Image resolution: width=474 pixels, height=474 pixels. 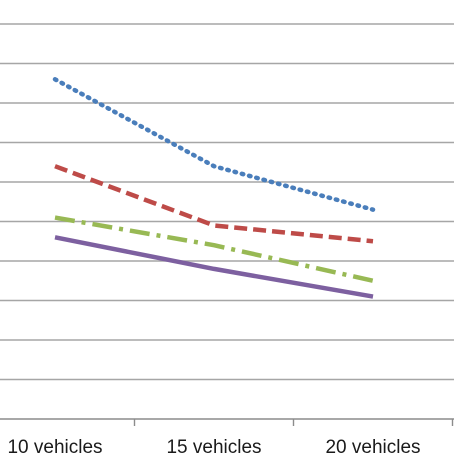 I want to click on x-tick-label: 20 vehicles, so click(x=372, y=447).